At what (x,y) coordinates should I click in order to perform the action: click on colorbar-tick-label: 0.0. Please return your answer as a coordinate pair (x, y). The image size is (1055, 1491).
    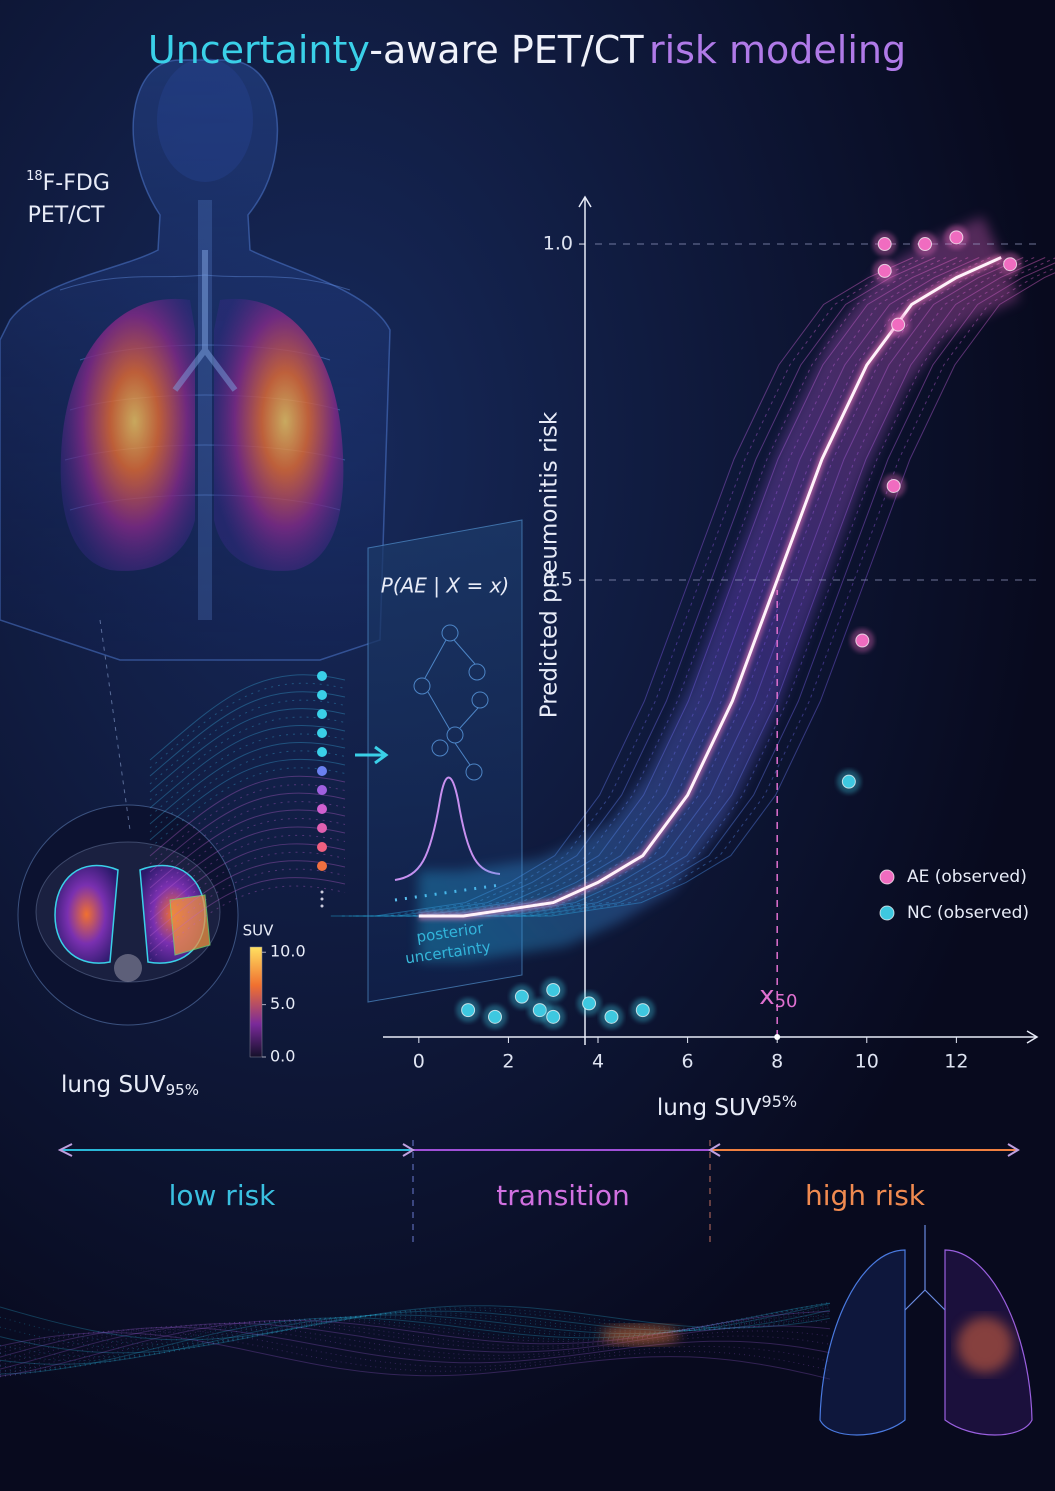
    Looking at the image, I should click on (282, 1056).